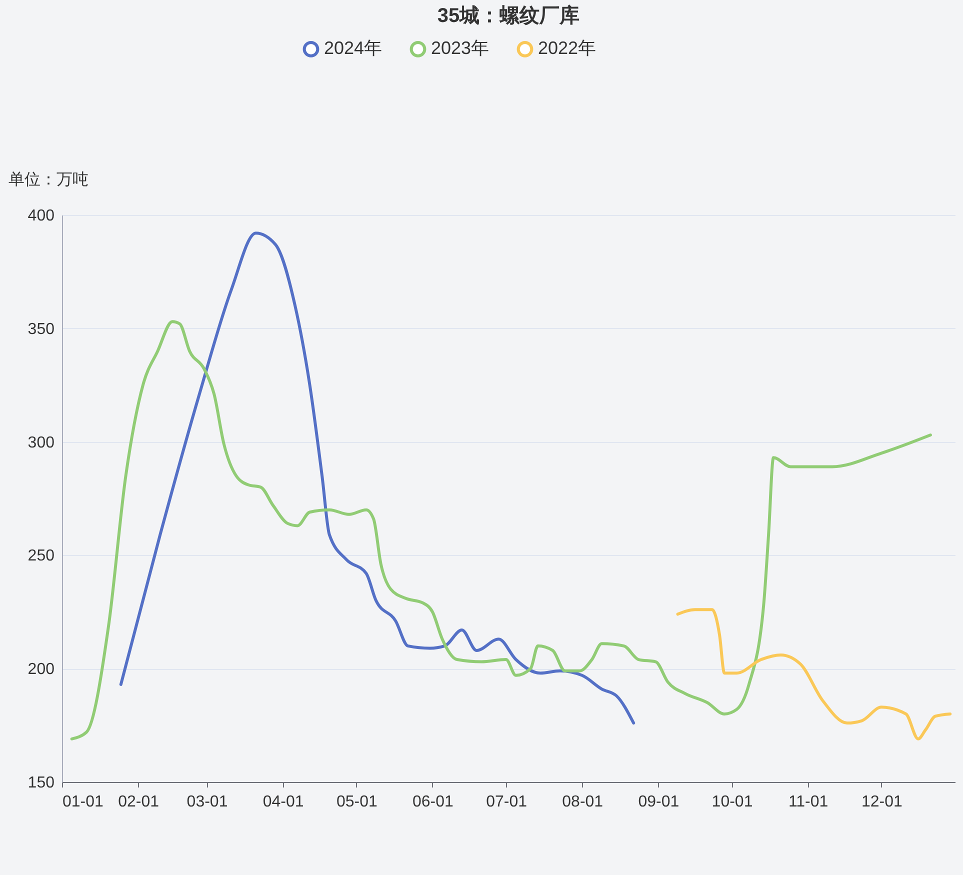 Image resolution: width=963 pixels, height=875 pixels. Describe the element at coordinates (41, 669) in the screenshot. I see `y-tick-label: 200` at that location.